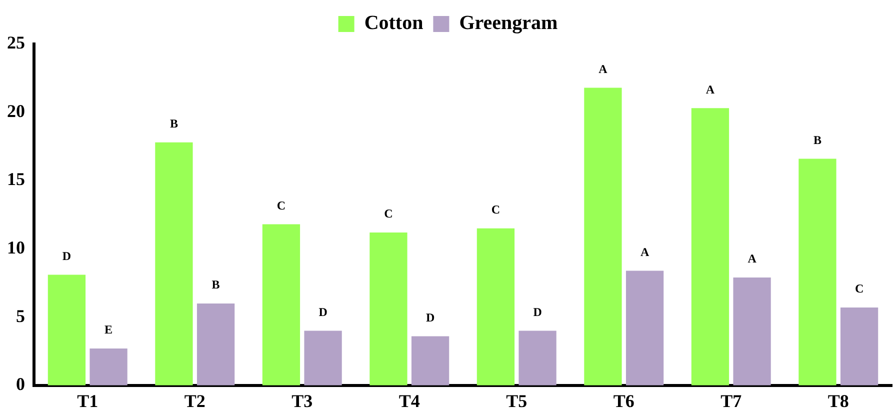 Image resolution: width=894 pixels, height=419 pixels. Describe the element at coordinates (16, 42) in the screenshot. I see `y-tick-label: 25` at that location.